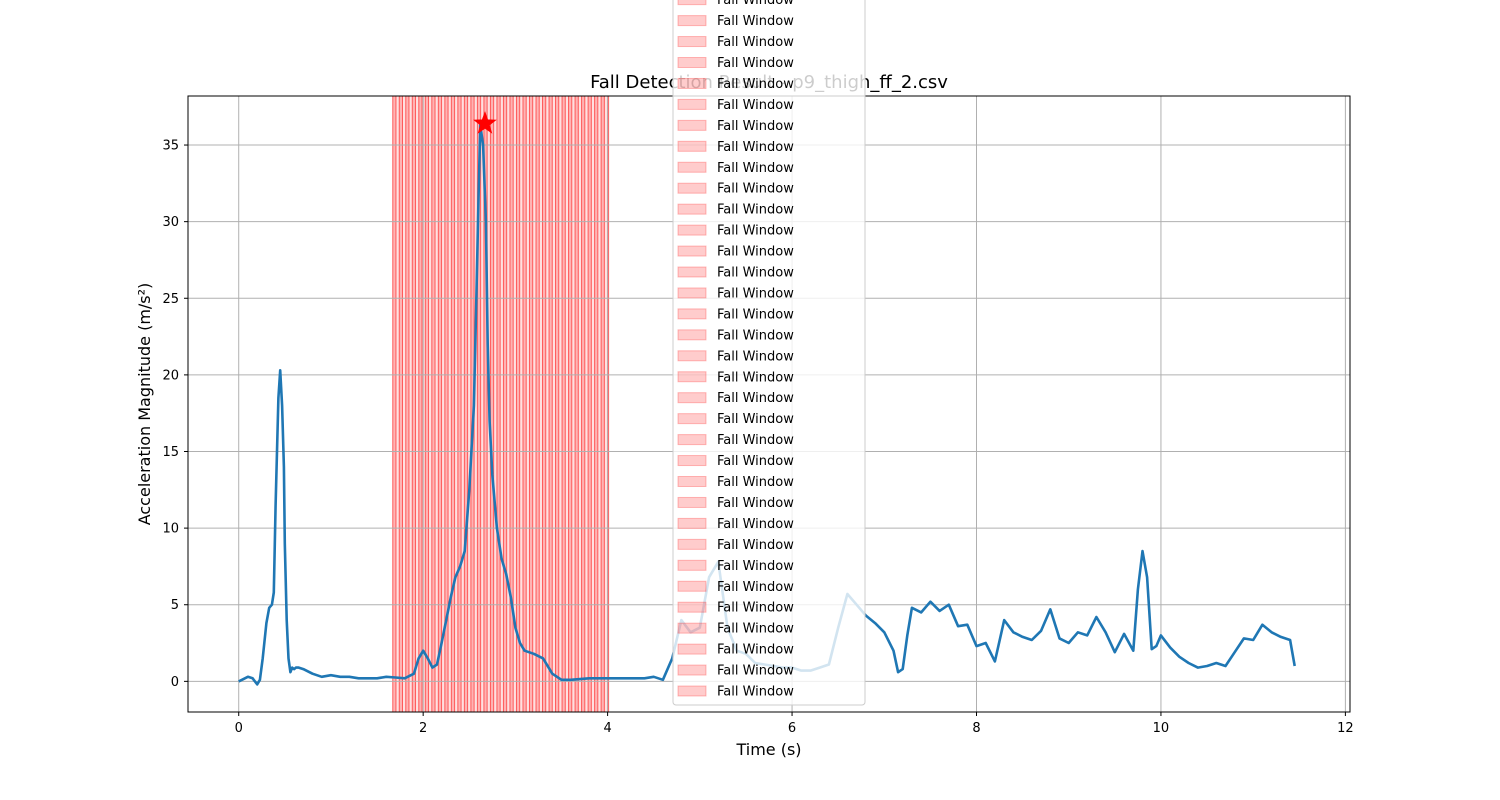  I want to click on x-tick-label: 4, so click(607, 728).